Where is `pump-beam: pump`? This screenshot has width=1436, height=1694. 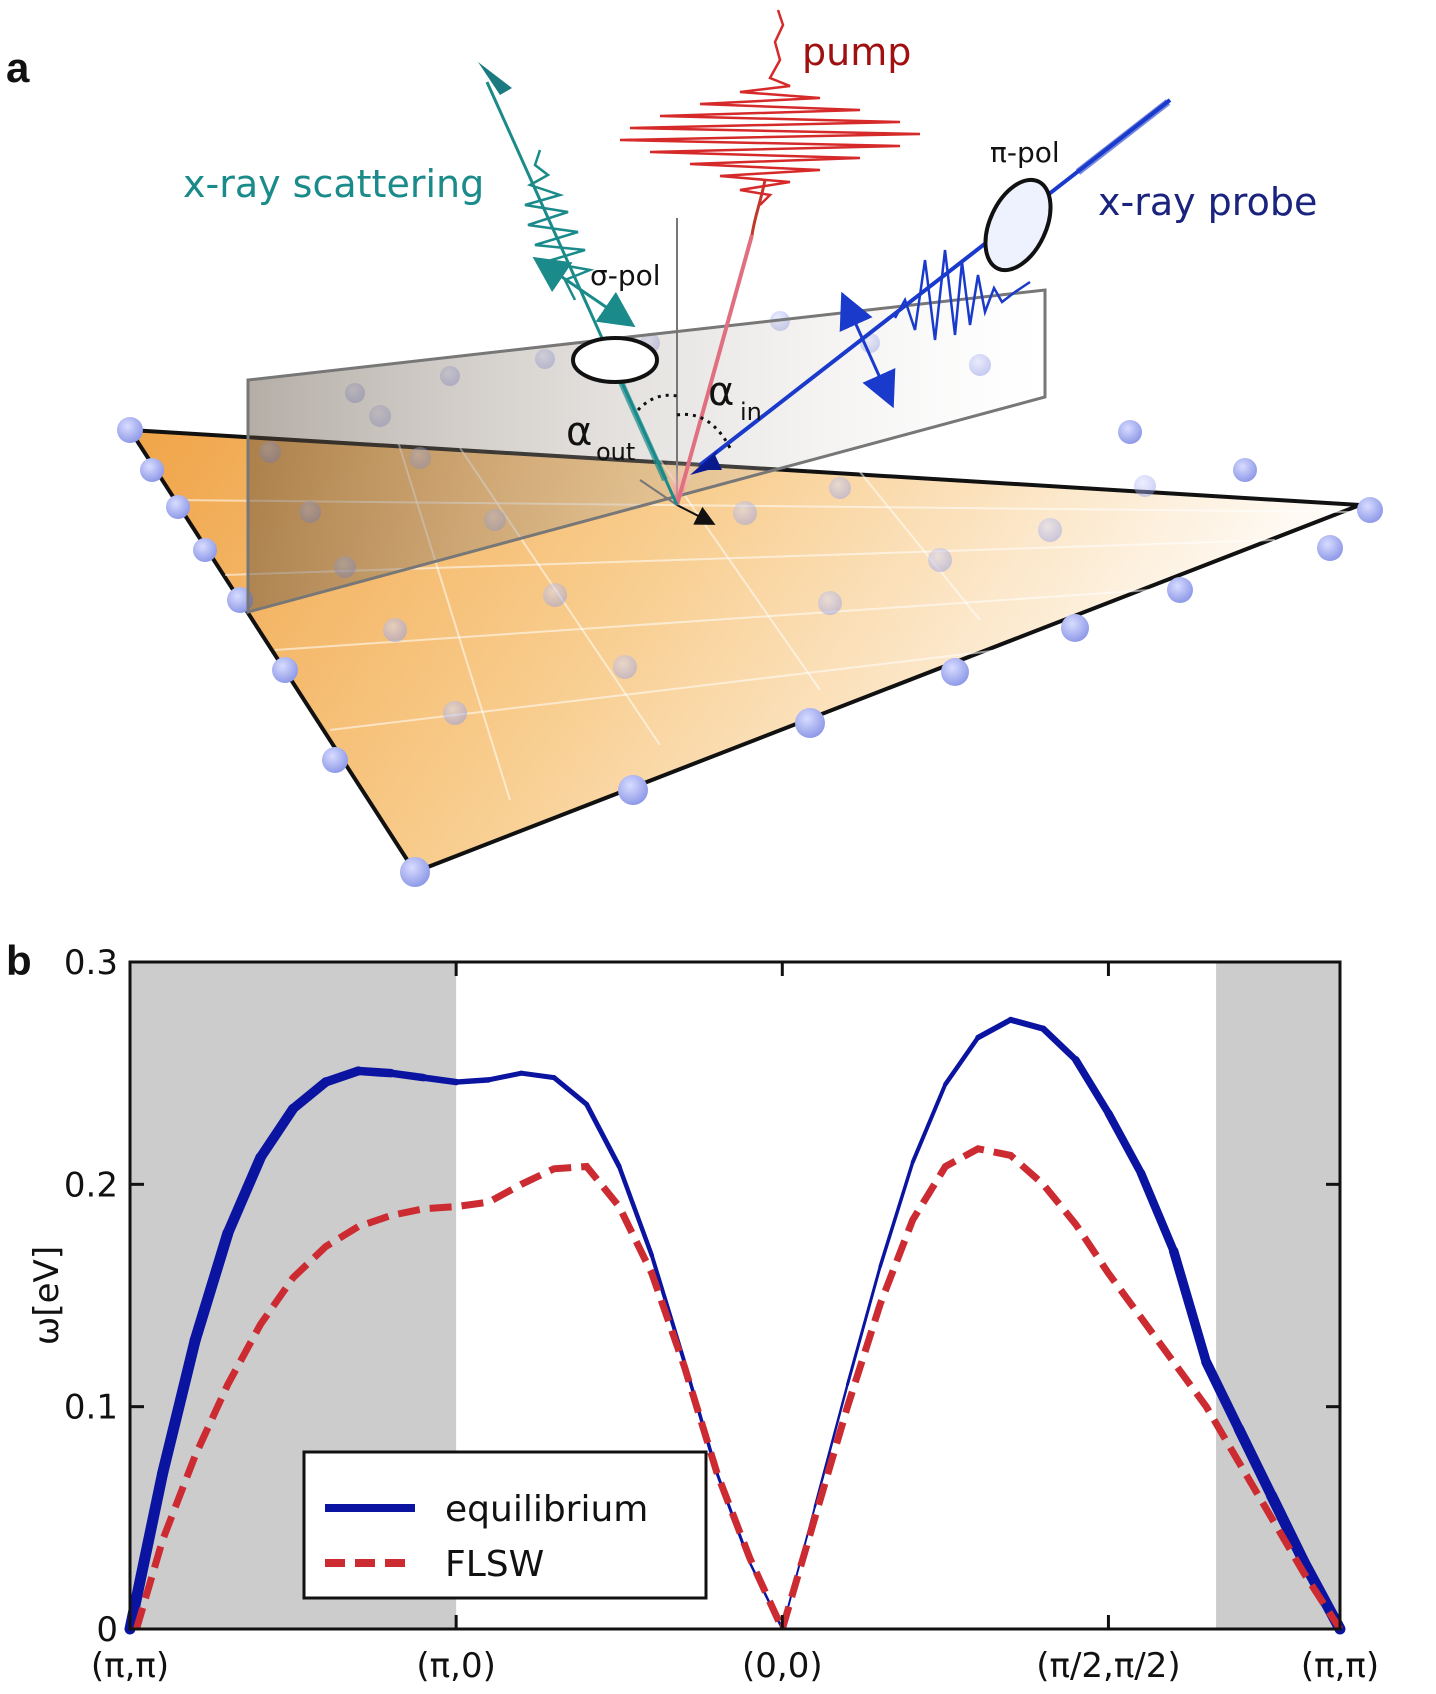
pump-beam: pump is located at coordinates (770, 257).